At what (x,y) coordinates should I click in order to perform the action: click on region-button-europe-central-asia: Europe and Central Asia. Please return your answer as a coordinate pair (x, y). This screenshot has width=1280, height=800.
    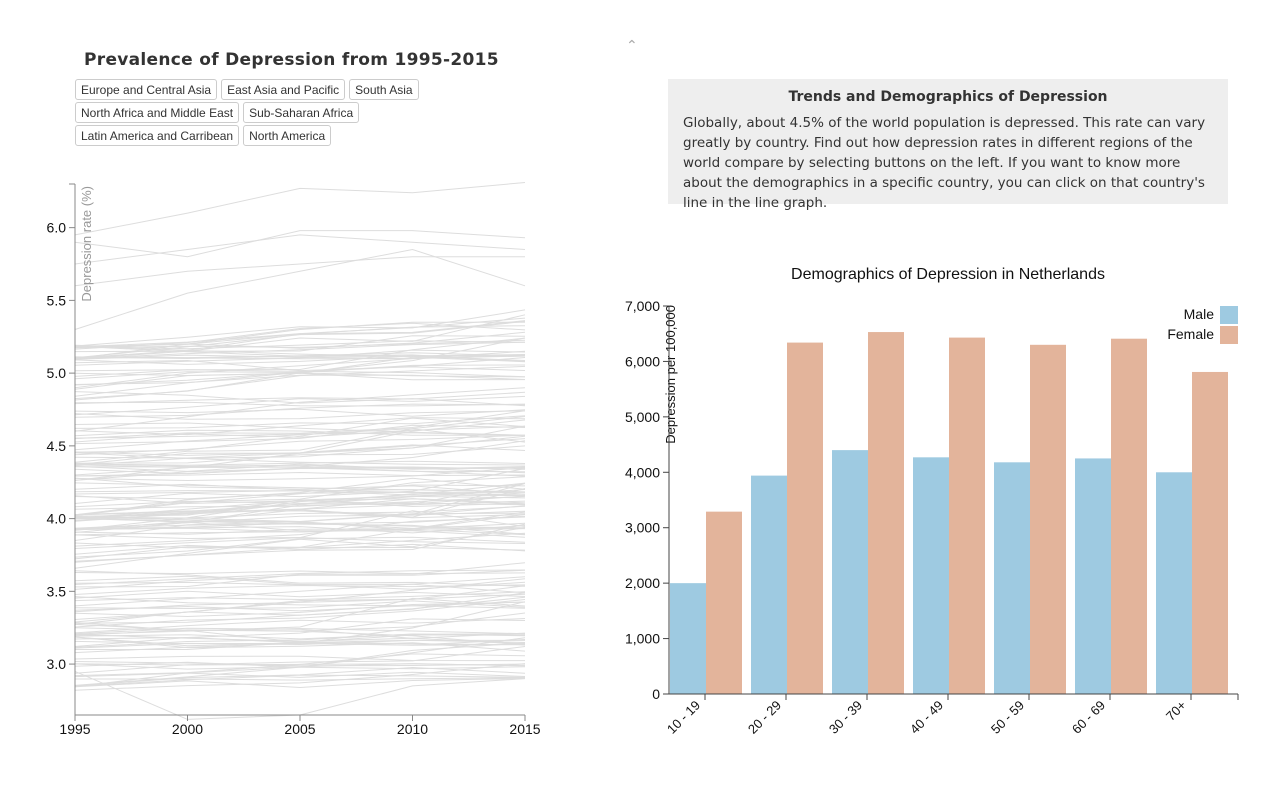
    Looking at the image, I should click on (146, 89).